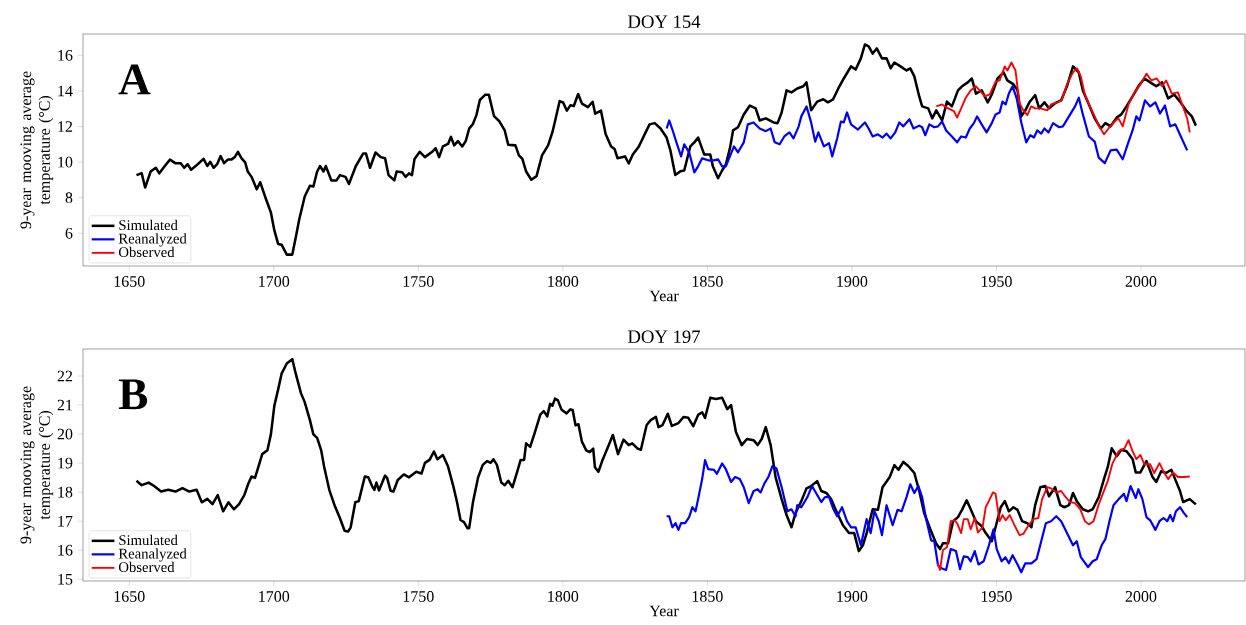  Describe the element at coordinates (65, 521) in the screenshot. I see `y-tick-label: 17` at that location.